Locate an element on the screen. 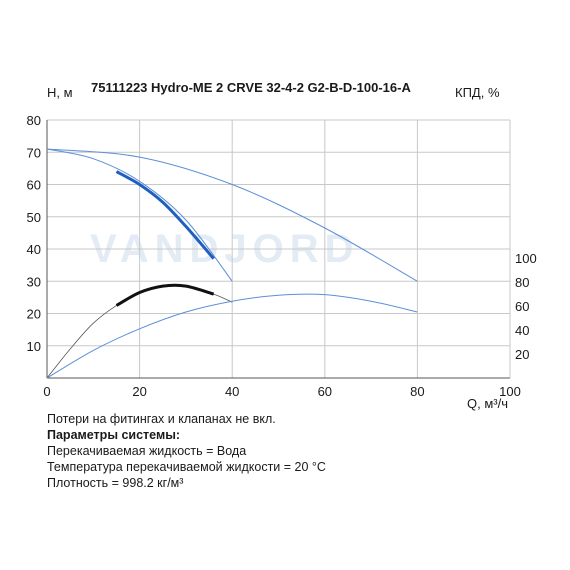 This screenshot has width=570, height=570. y-axis-label: H, м is located at coordinates (60, 92).